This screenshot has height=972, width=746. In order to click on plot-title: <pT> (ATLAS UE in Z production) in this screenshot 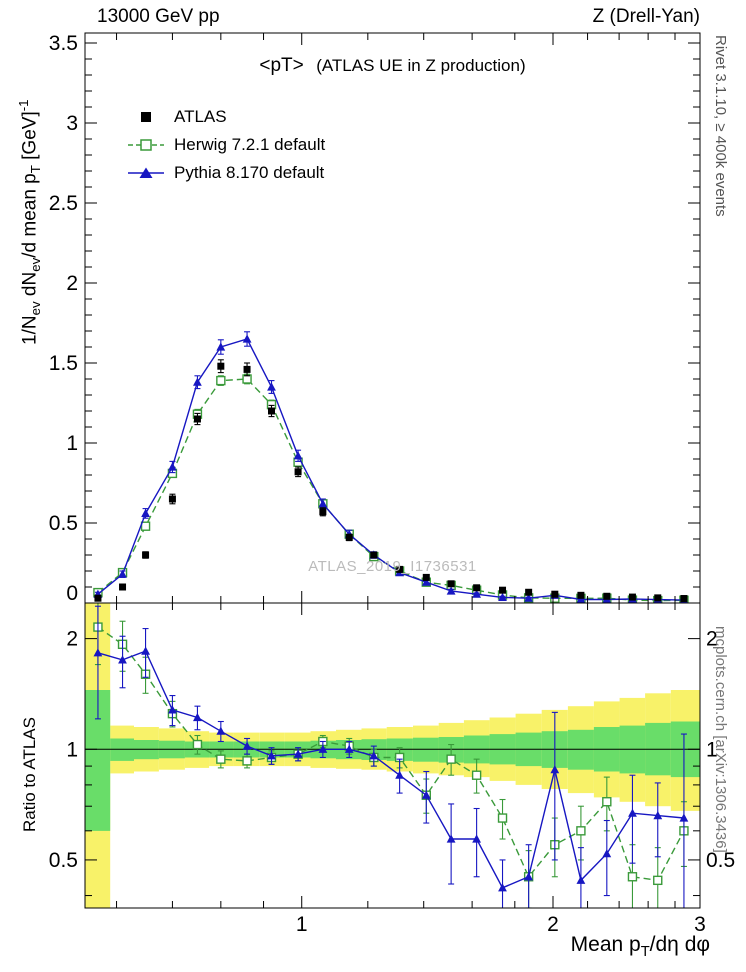, I will do `click(392, 66)`.